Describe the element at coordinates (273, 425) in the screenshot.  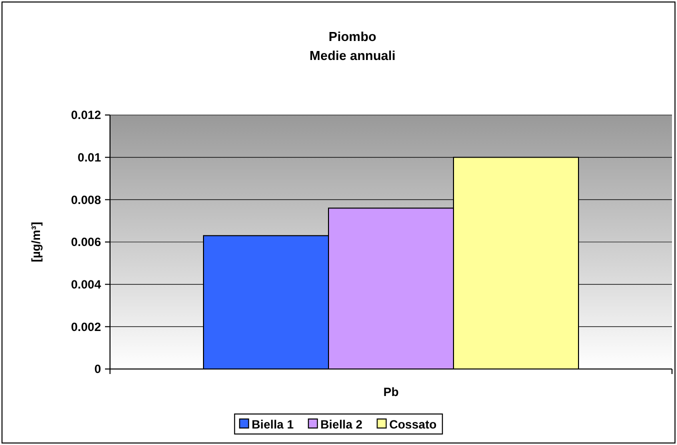
I see `legend-label: Biella 1` at that location.